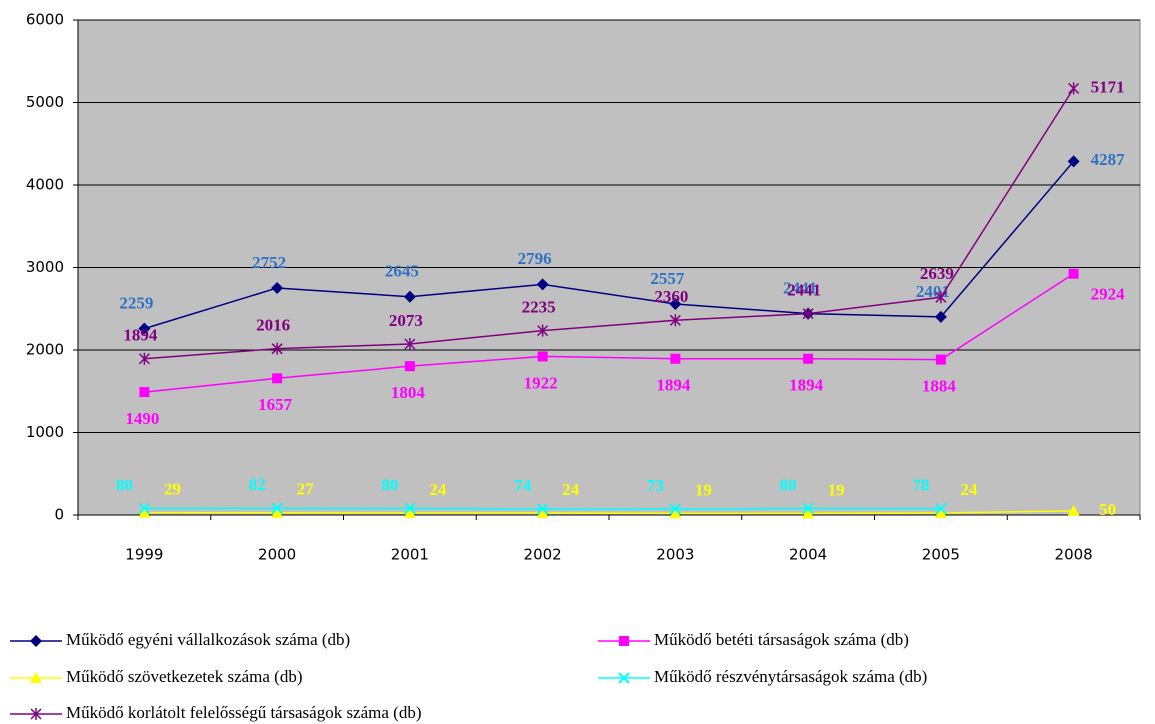 The height and width of the screenshot is (724, 1155). I want to click on value-label: 19, so click(836, 489).